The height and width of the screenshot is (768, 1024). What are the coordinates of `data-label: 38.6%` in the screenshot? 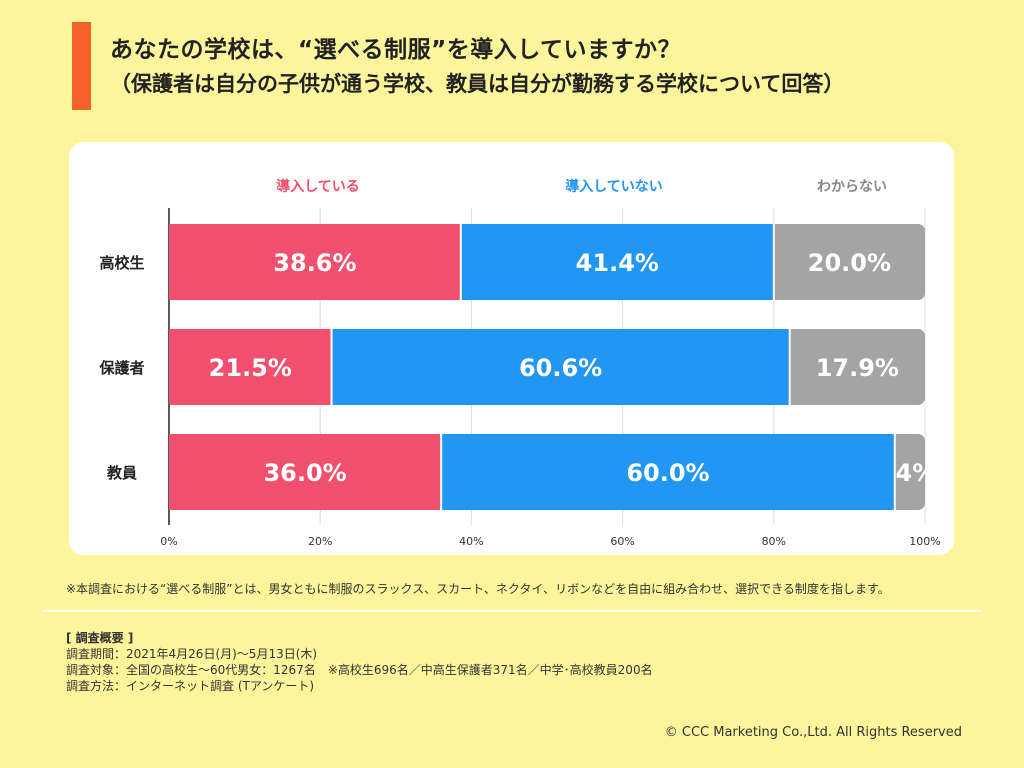 It's located at (314, 263).